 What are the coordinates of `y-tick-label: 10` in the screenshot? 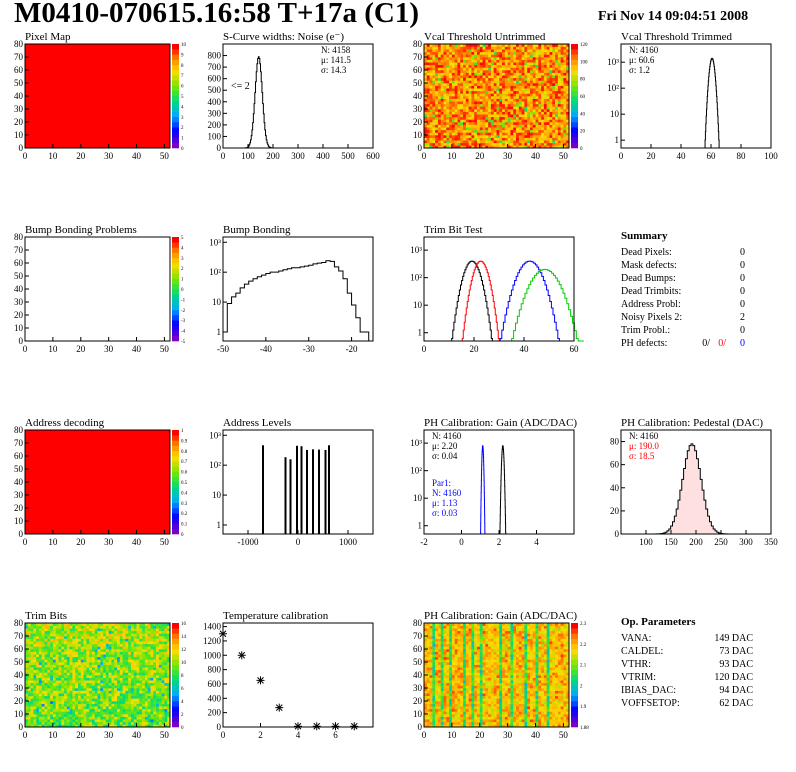 It's located at (615, 114).